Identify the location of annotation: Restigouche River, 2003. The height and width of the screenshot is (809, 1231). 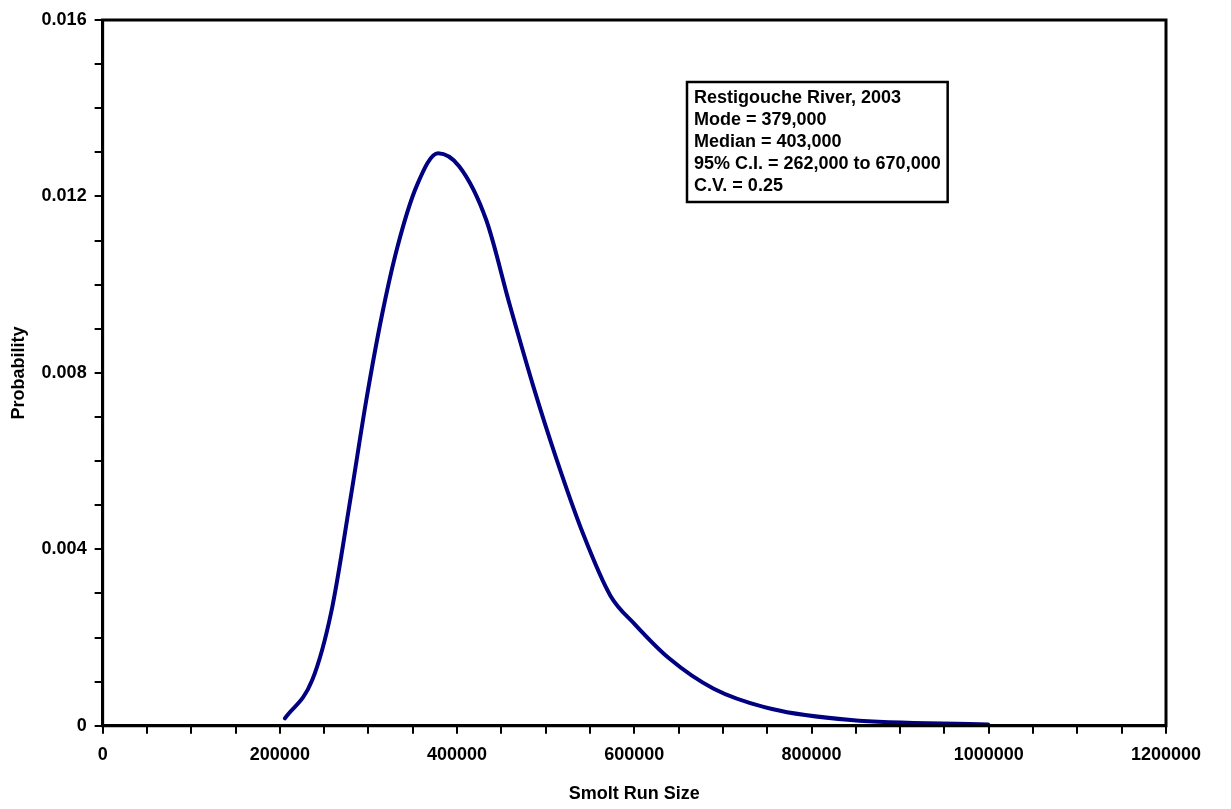
(798, 96).